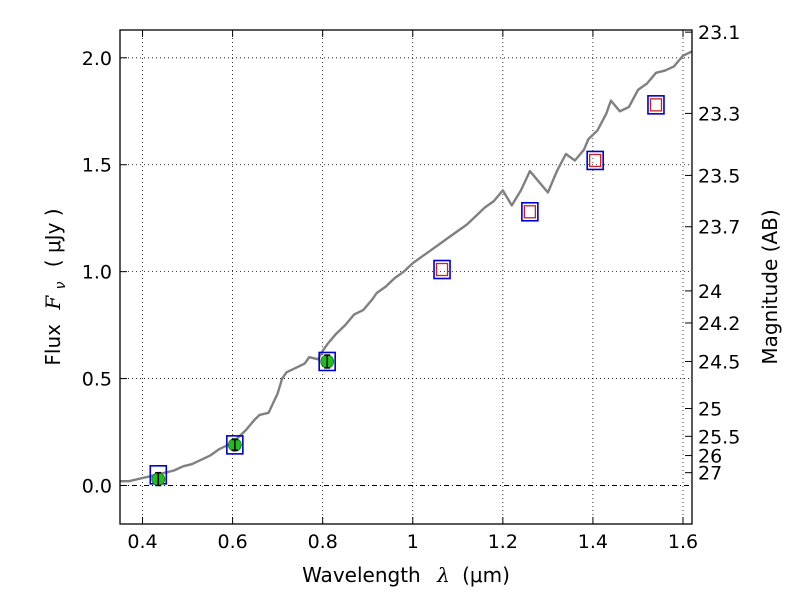  Describe the element at coordinates (719, 324) in the screenshot. I see `y2-tick-label: 24.2` at that location.